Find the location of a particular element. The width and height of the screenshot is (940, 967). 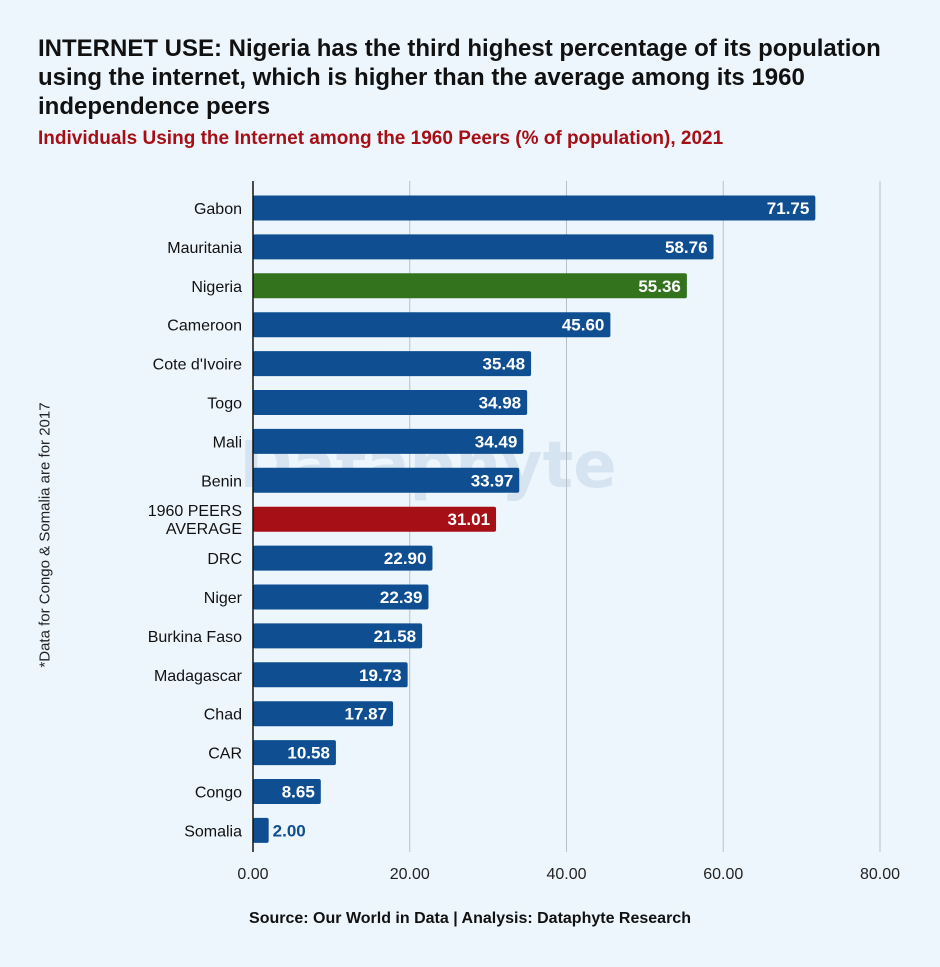

bar-value-label: 19.73 is located at coordinates (380, 675).